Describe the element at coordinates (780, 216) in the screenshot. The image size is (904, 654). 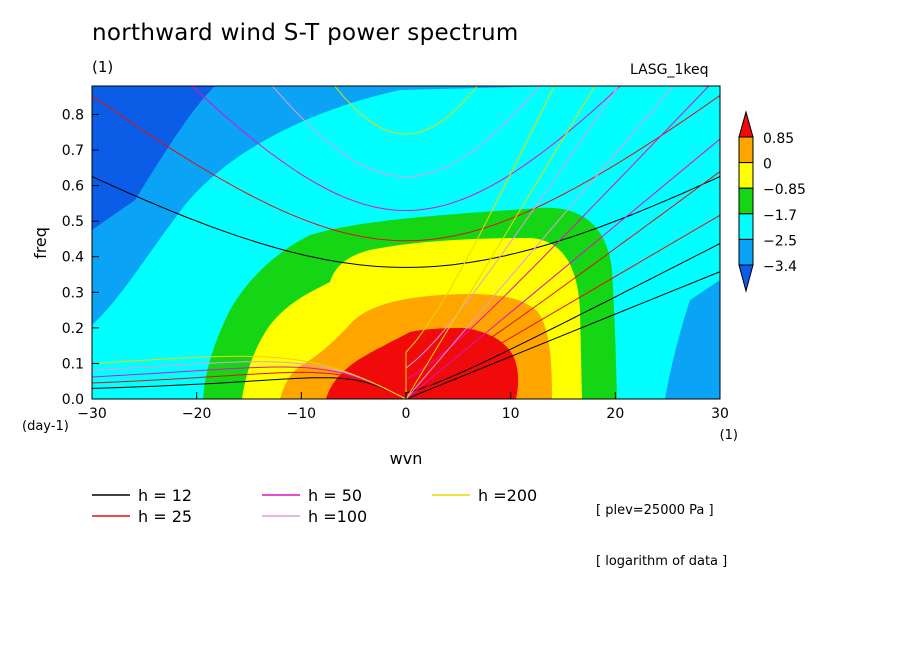
I see `colorbar-label: −1.7` at that location.